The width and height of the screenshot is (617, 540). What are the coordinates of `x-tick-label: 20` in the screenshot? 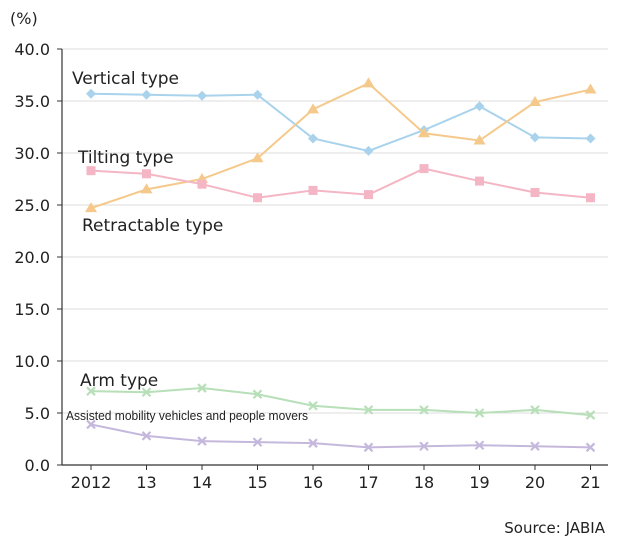 It's located at (535, 482).